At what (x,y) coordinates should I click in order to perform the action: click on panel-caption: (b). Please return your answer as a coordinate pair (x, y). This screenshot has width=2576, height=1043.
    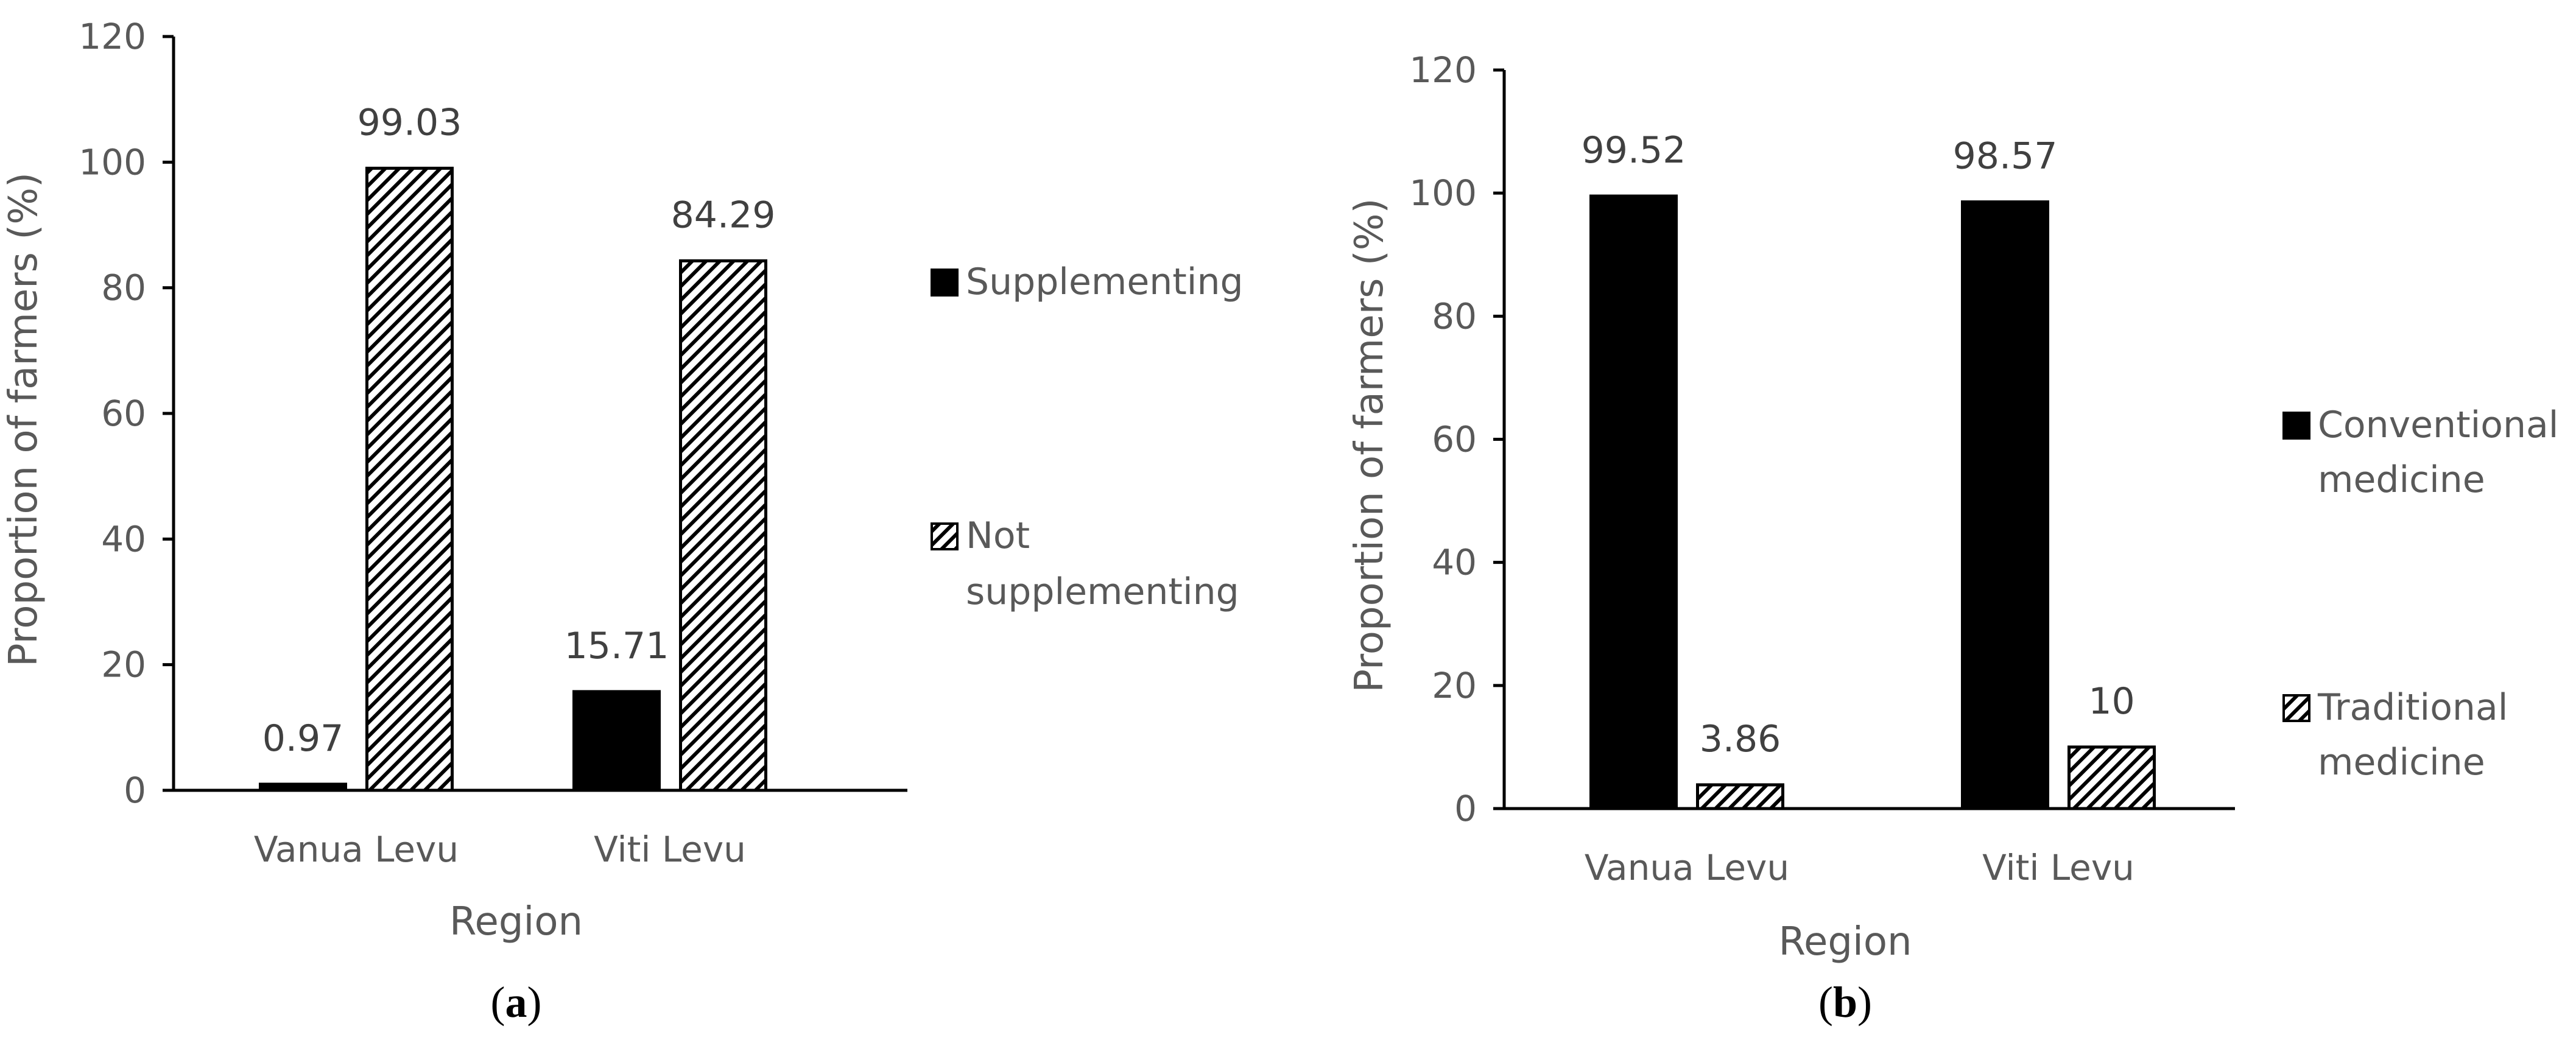
    Looking at the image, I should click on (1845, 1002).